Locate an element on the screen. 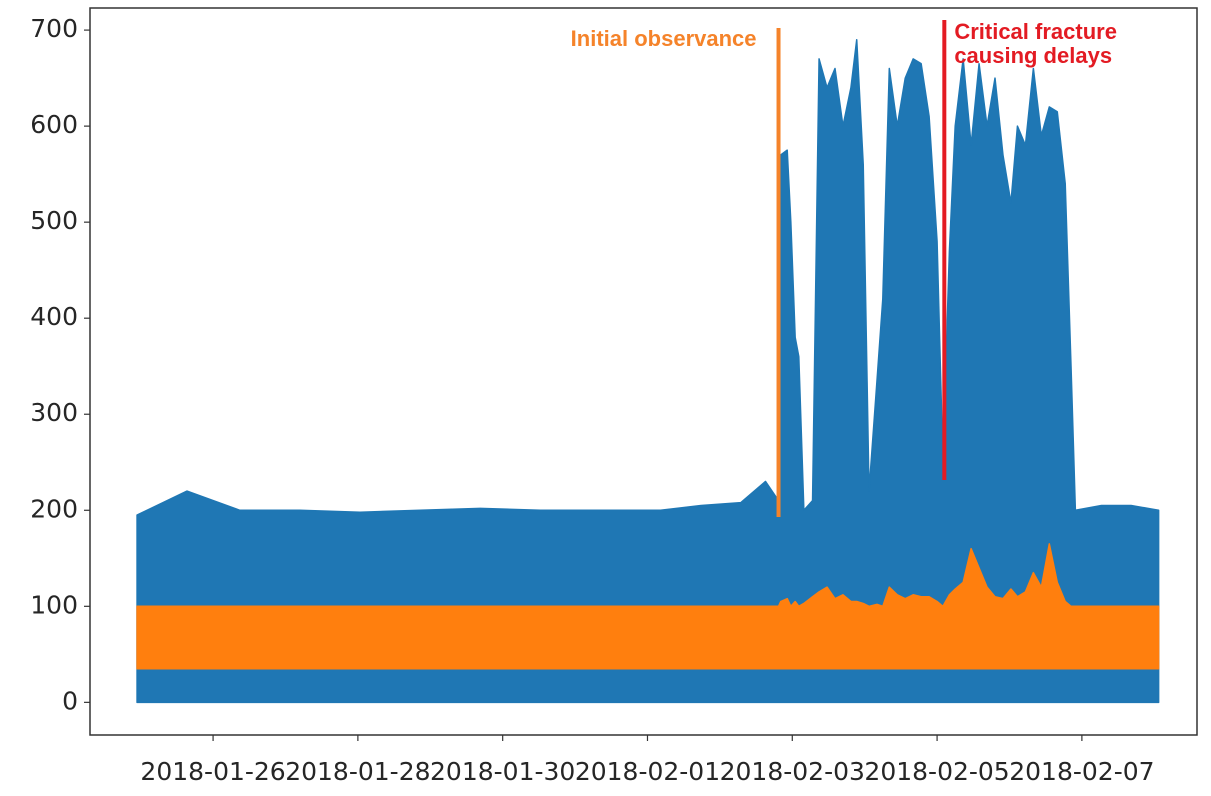 The image size is (1211, 796). y-tick-label: 0 is located at coordinates (70, 700).